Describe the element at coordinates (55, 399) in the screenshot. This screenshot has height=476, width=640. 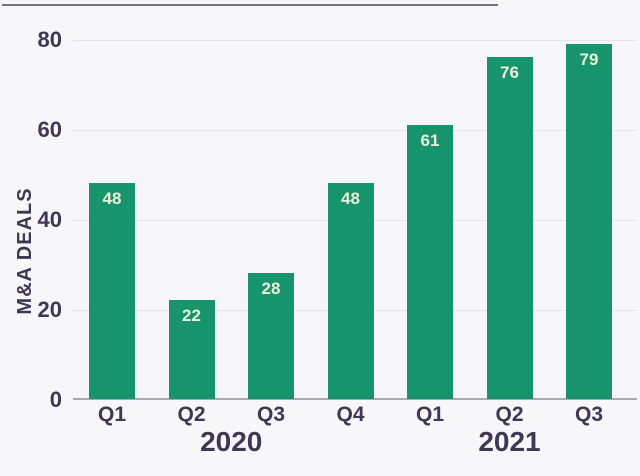
I see `y-tick-label: 0` at that location.